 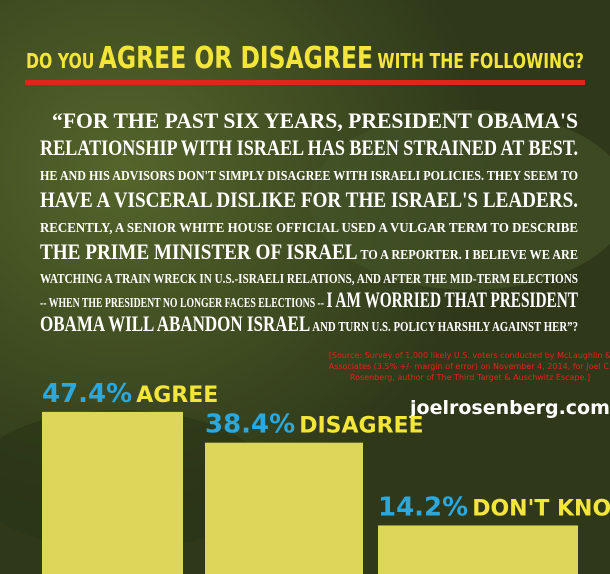 I want to click on bar-label: 14.2%DON'T KNOW, so click(x=494, y=507).